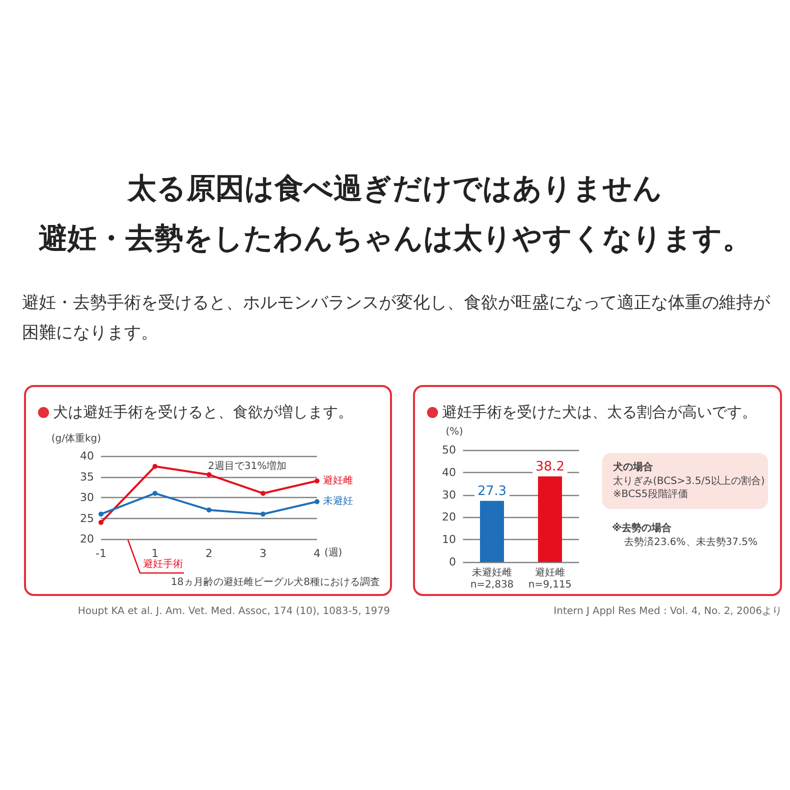 Image resolution: width=790 pixels, height=790 pixels. What do you see at coordinates (492, 491) in the screenshot?
I see `data-label: 27.3` at bounding box center [492, 491].